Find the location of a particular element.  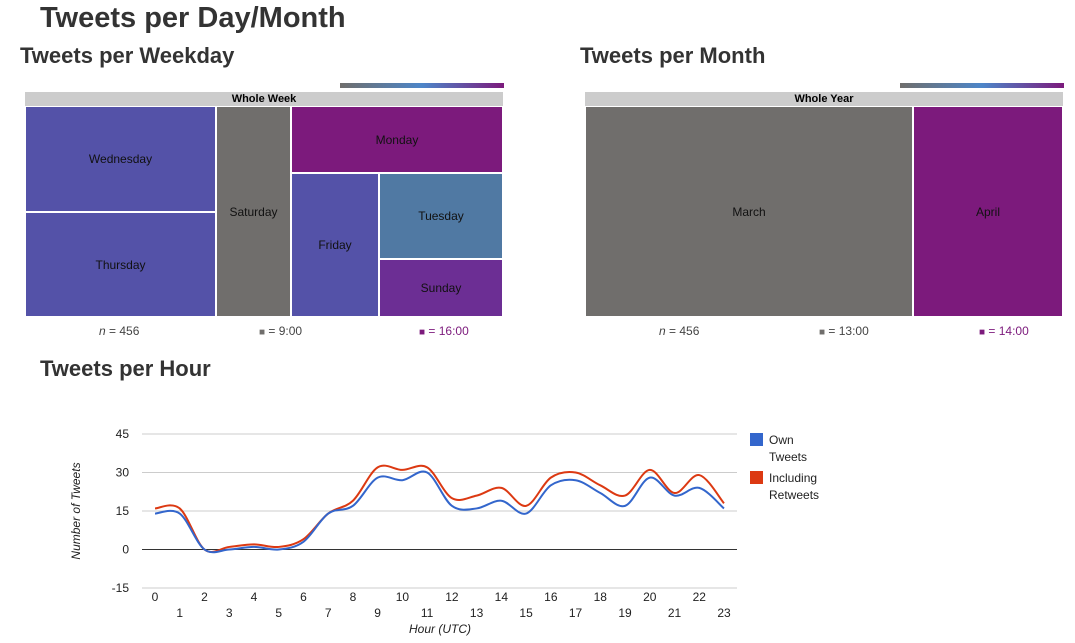

max-value: = 16:00 is located at coordinates (448, 331).